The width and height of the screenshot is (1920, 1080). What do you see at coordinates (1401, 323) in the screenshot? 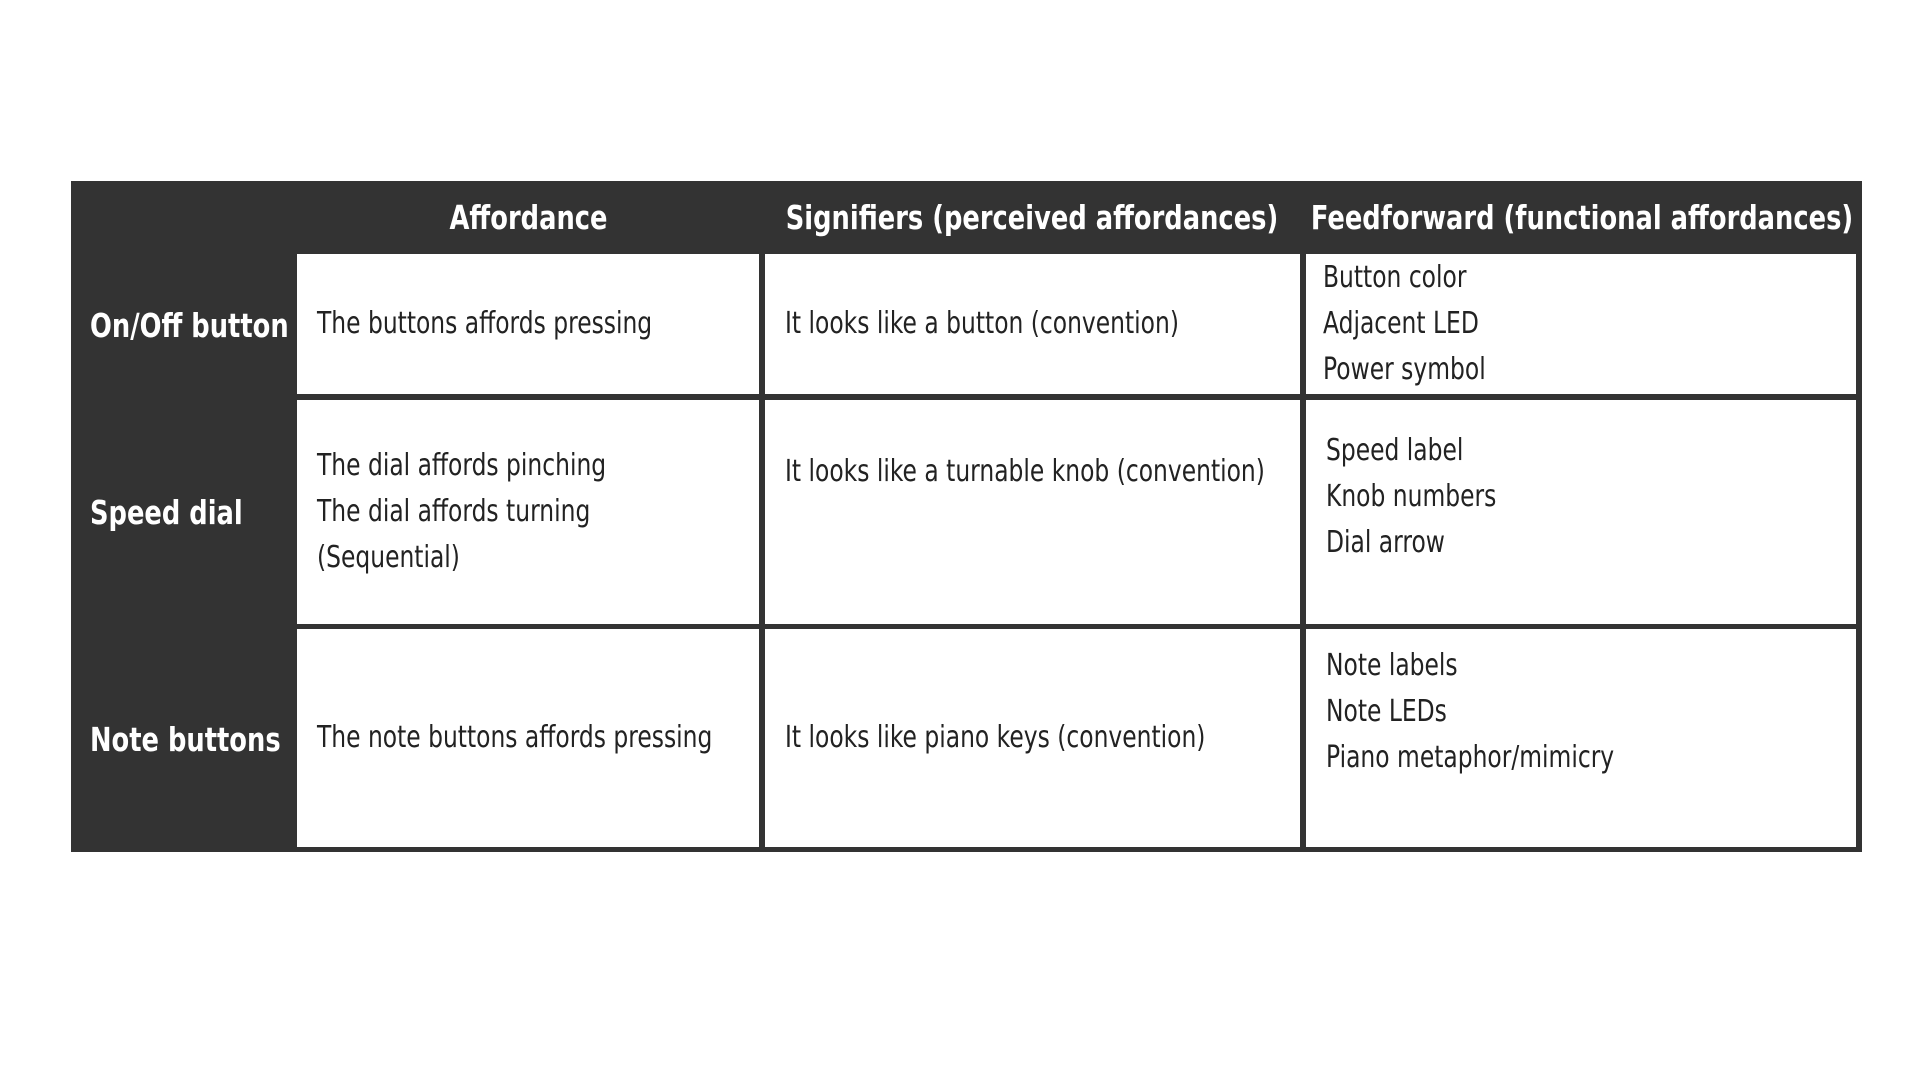
I see `cell-line: Adjacent LED` at bounding box center [1401, 323].